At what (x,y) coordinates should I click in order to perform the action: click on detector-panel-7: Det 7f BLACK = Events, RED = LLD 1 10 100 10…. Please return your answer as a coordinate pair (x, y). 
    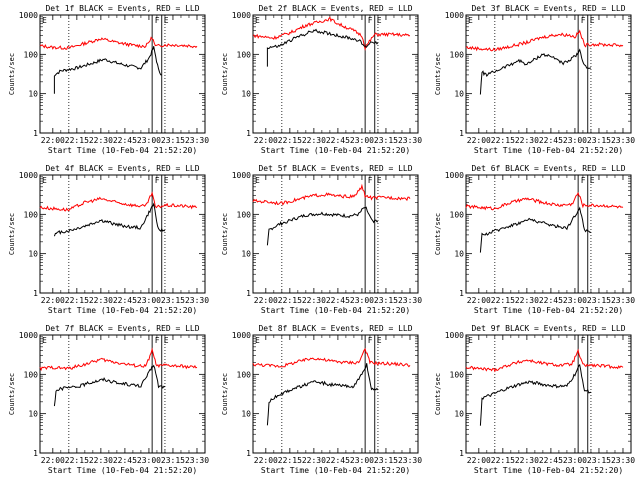
    Looking at the image, I should click on (108, 399).